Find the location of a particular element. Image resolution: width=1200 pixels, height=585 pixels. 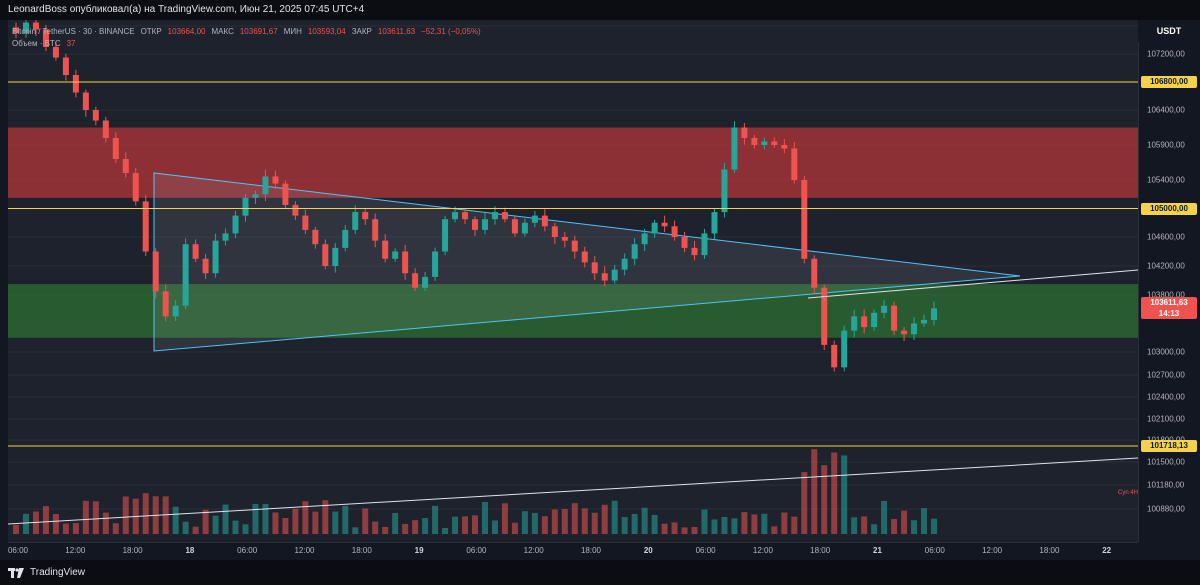

last-price-value: 103611,63 is located at coordinates (1169, 303).